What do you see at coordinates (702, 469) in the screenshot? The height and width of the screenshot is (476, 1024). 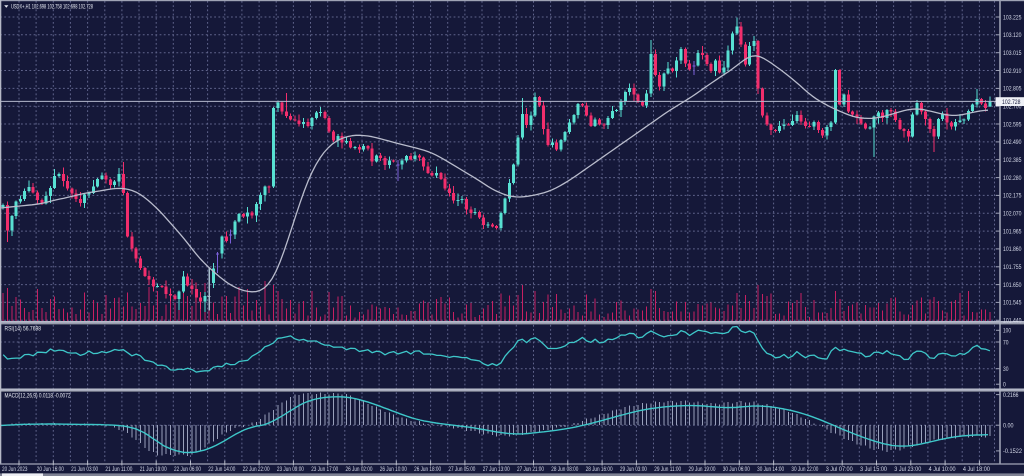 I see `svg-text: 29 Jun 19:00` at bounding box center [702, 469].